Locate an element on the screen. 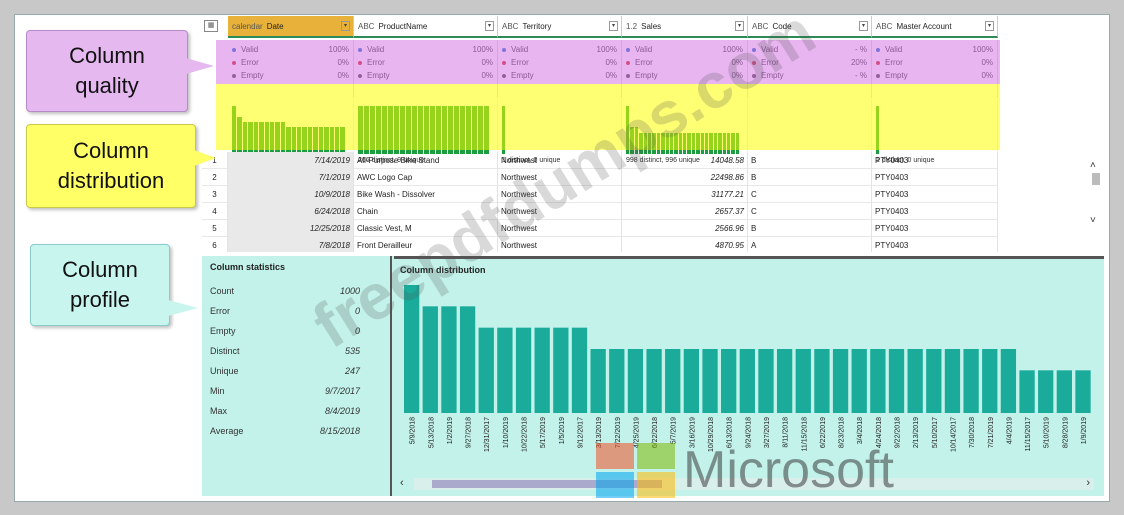  cell-sales: 2657.37 is located at coordinates (685, 211).